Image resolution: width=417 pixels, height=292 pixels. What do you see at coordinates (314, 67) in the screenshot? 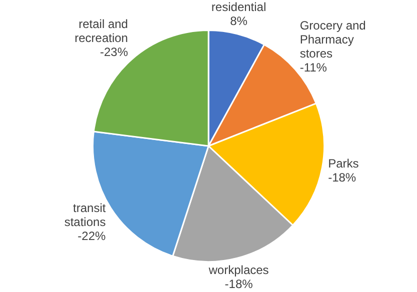
I see `text: -11%` at bounding box center [314, 67].